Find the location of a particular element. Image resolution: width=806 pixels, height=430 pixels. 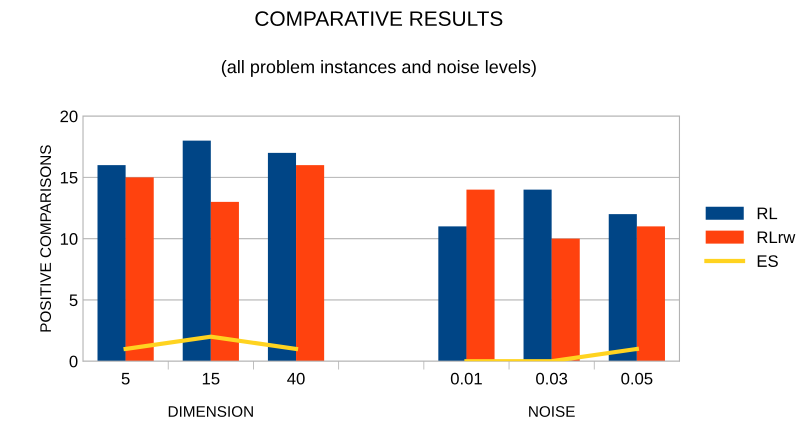

y-axis-title: POSITIVE COMPARISONS is located at coordinates (46, 238).